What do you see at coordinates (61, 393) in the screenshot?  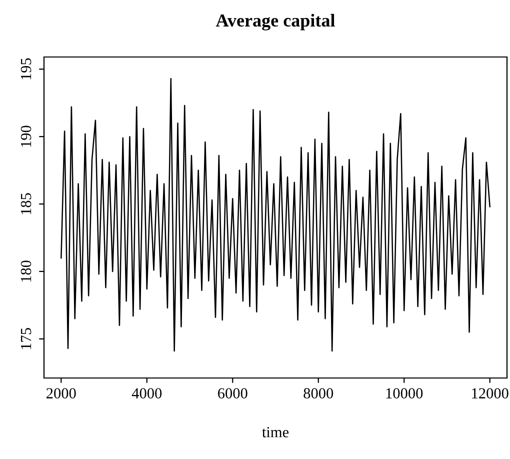 I see `x-tick-label: 2000` at bounding box center [61, 393].